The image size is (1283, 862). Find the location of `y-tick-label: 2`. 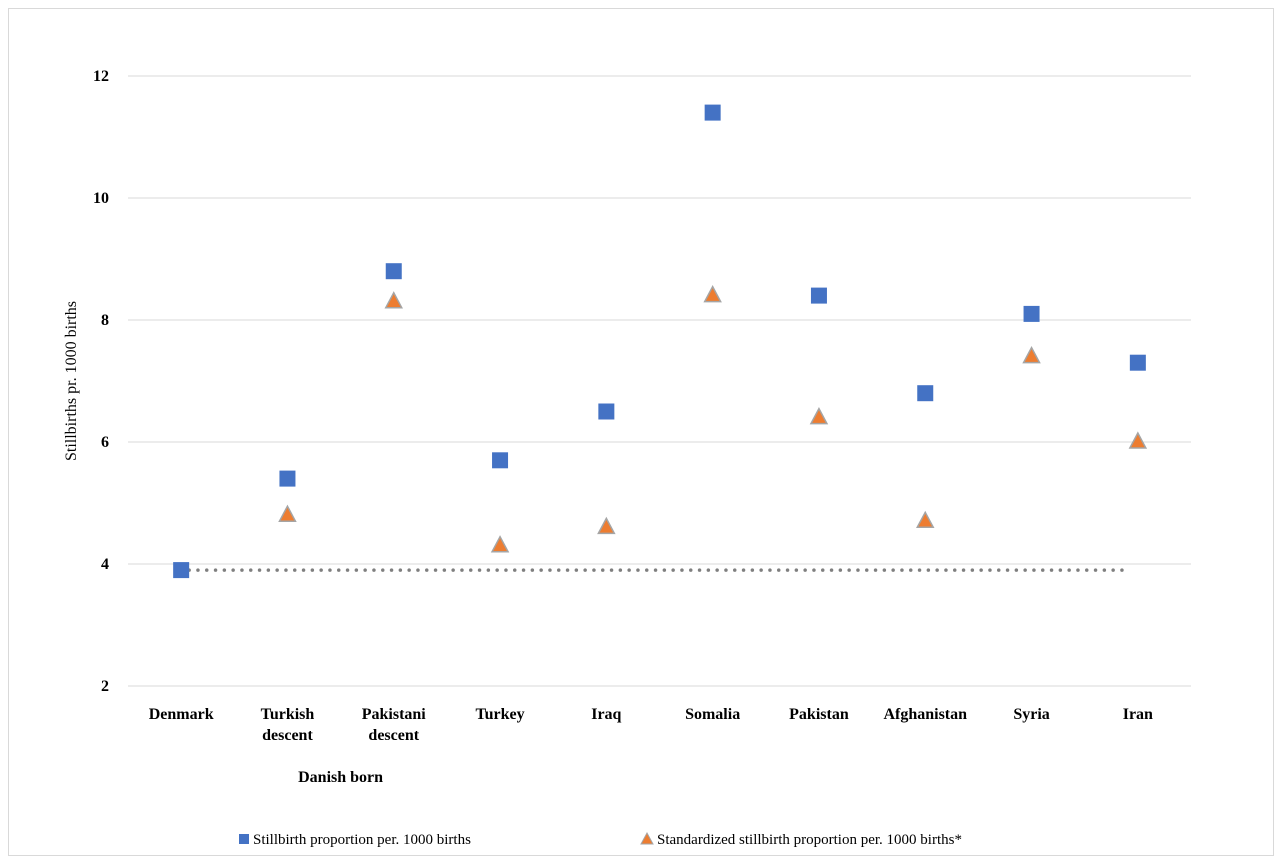

y-tick-label: 2 is located at coordinates (105, 686).